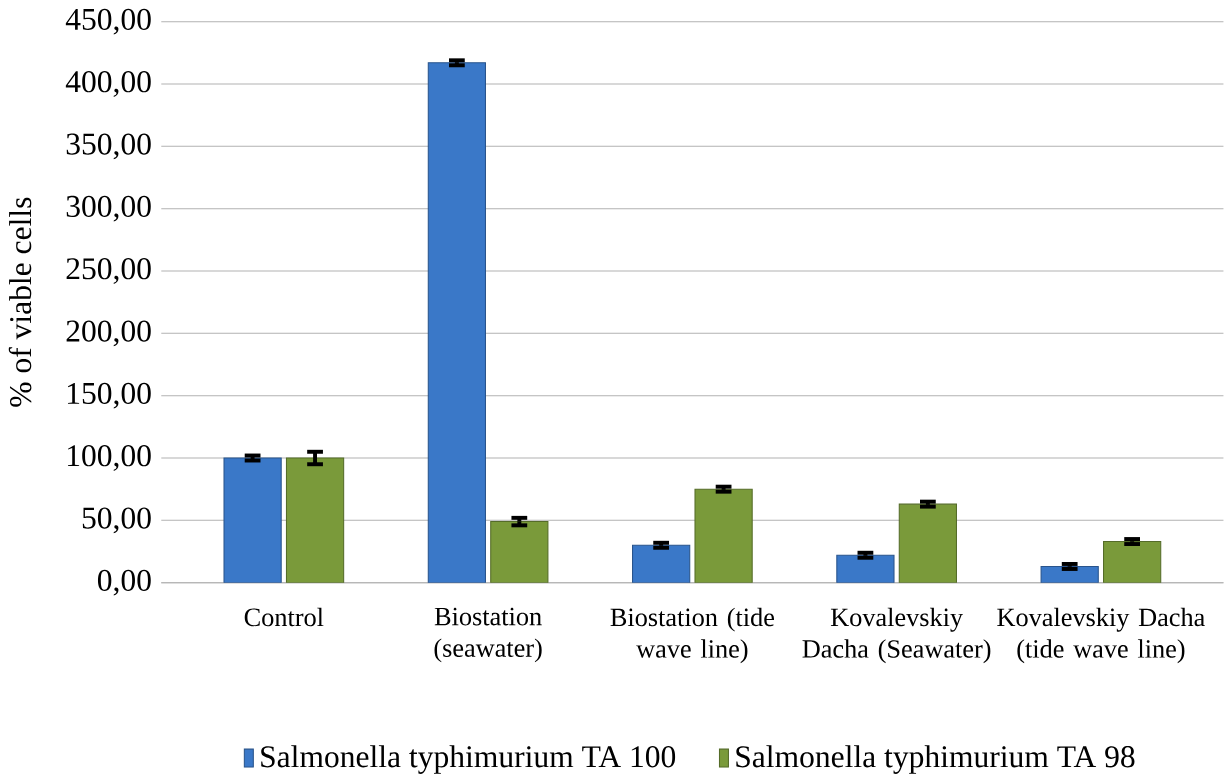 This screenshot has width=1224, height=782. I want to click on y-tick-label: 150,00, so click(109, 395).